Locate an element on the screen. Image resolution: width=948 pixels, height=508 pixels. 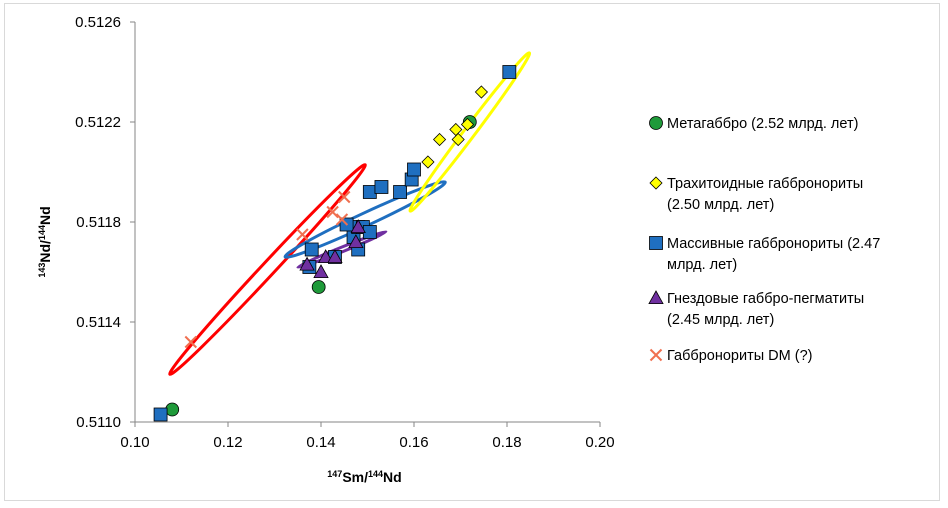
legend-label: (2.50 млрд. лет) is located at coordinates (720, 205).